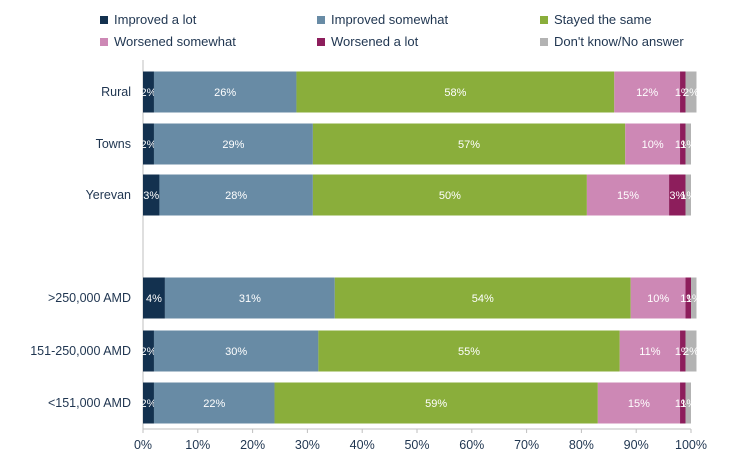 The height and width of the screenshot is (463, 750). I want to click on legend-item: Improved a lot, so click(148, 19).